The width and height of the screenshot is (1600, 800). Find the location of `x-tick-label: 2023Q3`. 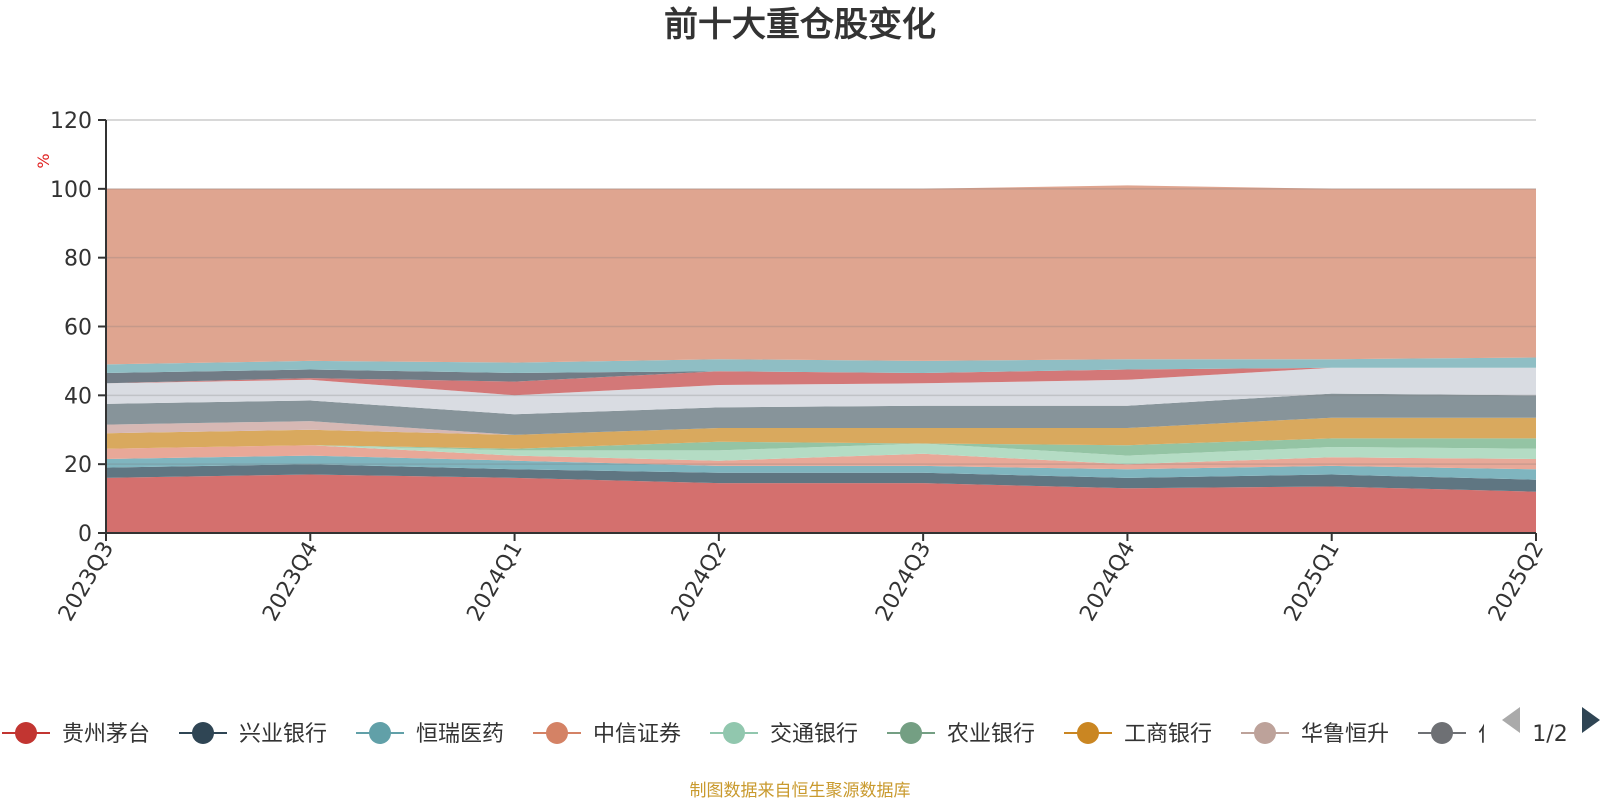

x-tick-label: 2023Q3 is located at coordinates (86, 582).